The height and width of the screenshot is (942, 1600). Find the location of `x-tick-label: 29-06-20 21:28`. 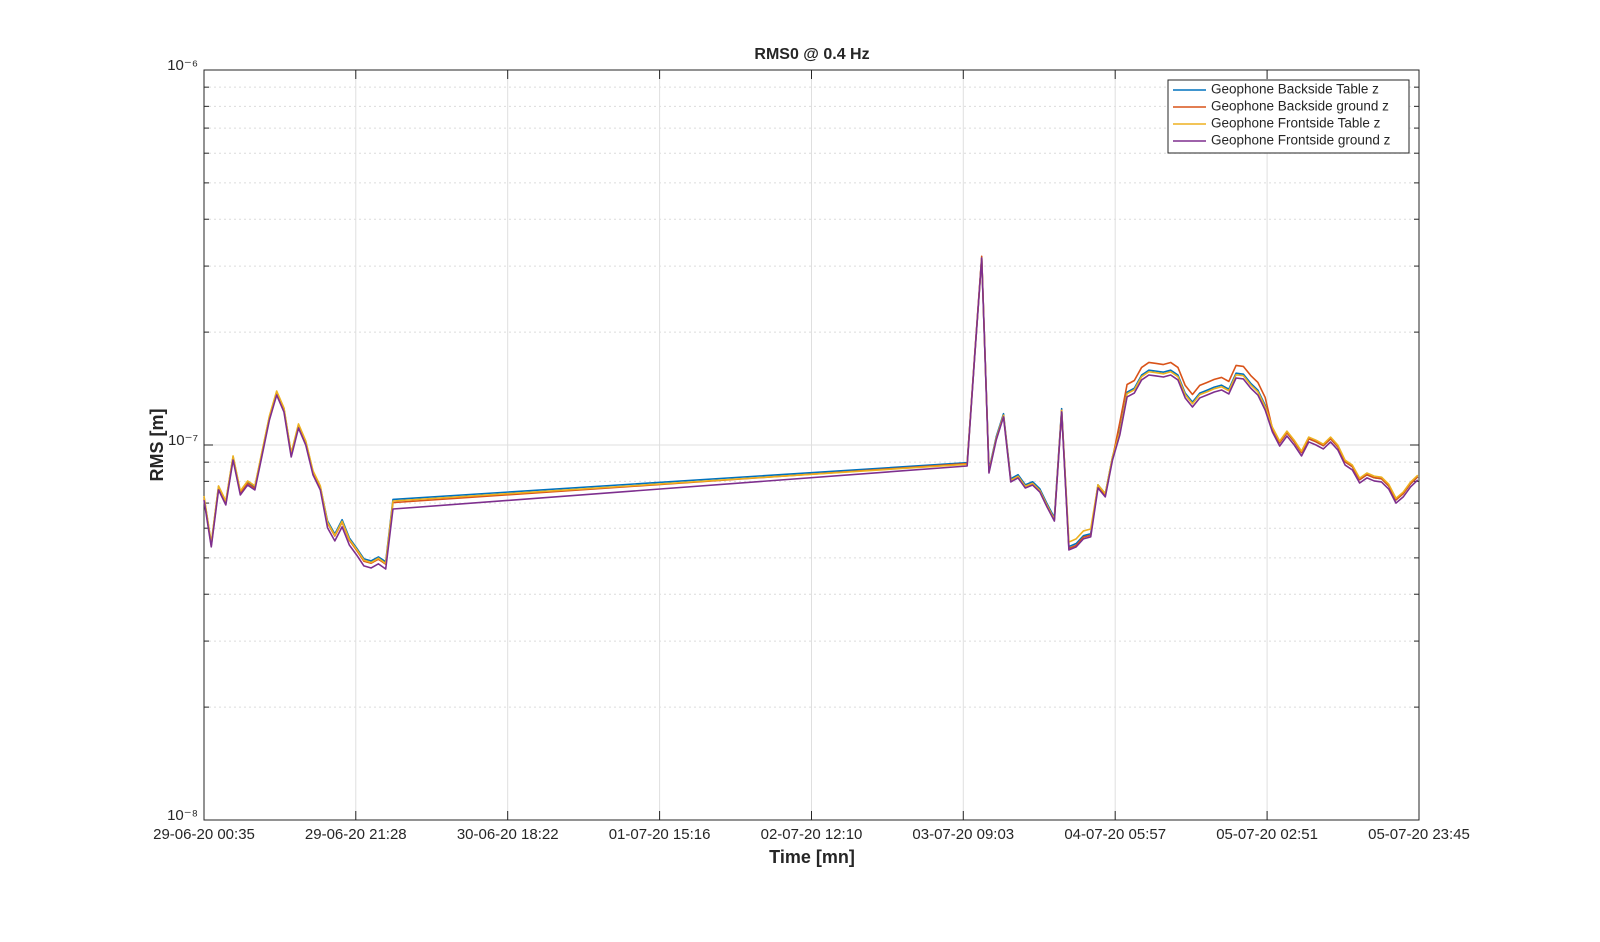

x-tick-label: 29-06-20 21:28 is located at coordinates (356, 834).